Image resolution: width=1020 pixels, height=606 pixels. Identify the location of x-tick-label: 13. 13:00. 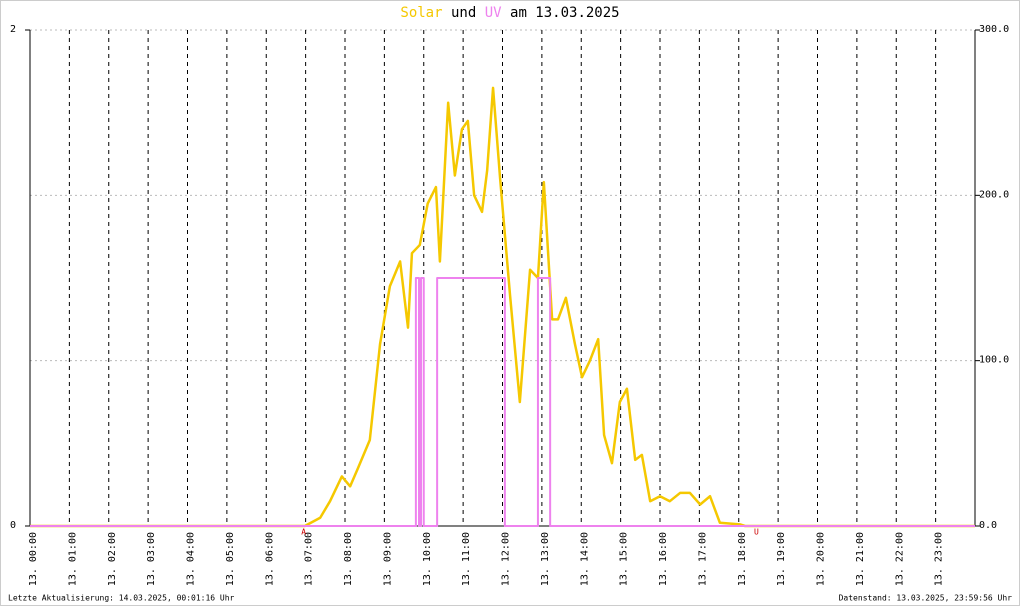
(545, 559).